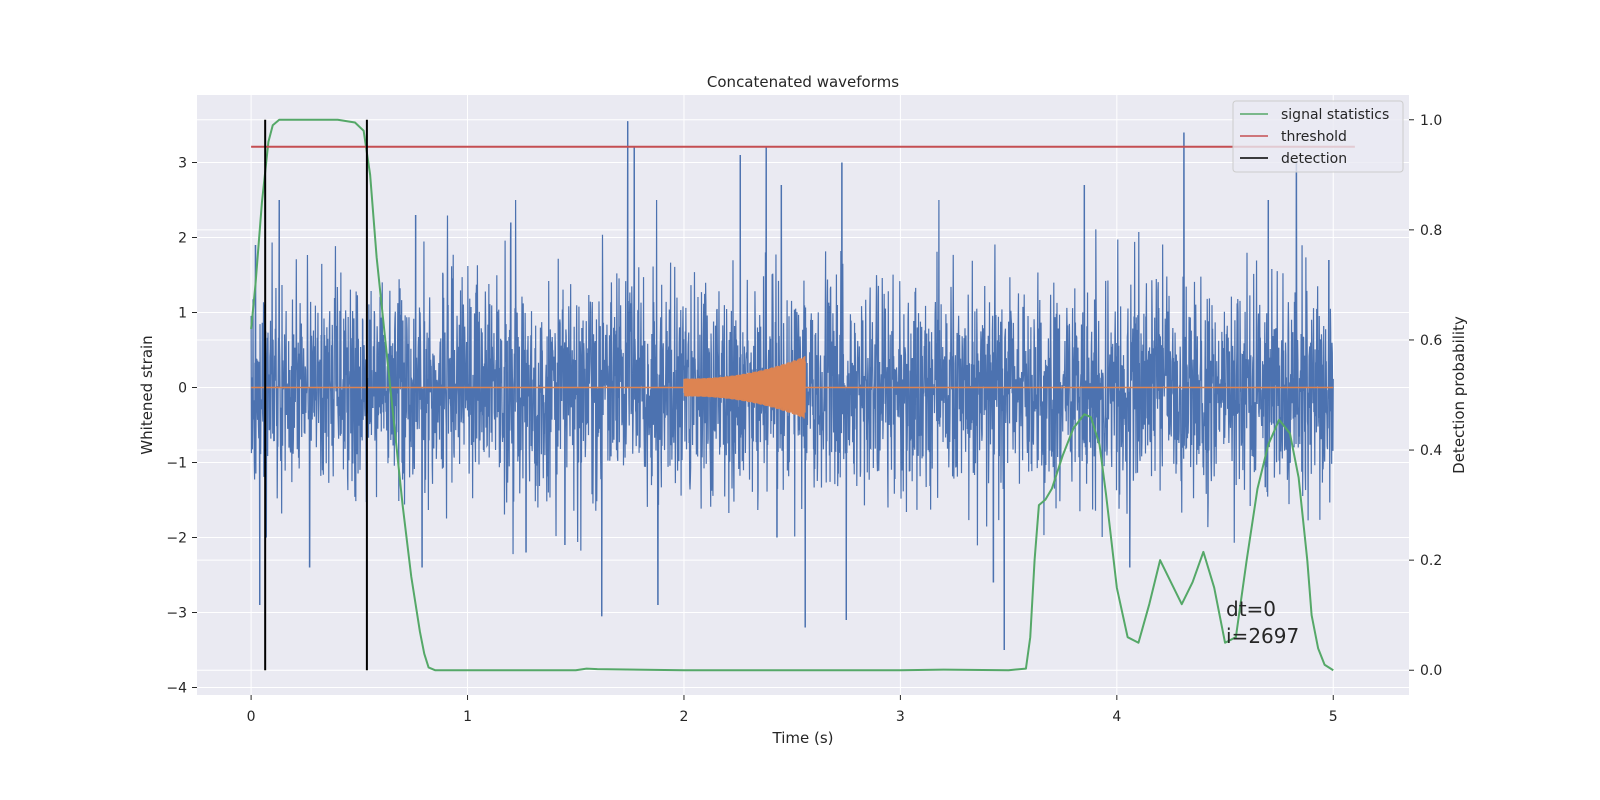  What do you see at coordinates (176, 689) in the screenshot?
I see `y-tick-label: −4` at bounding box center [176, 689].